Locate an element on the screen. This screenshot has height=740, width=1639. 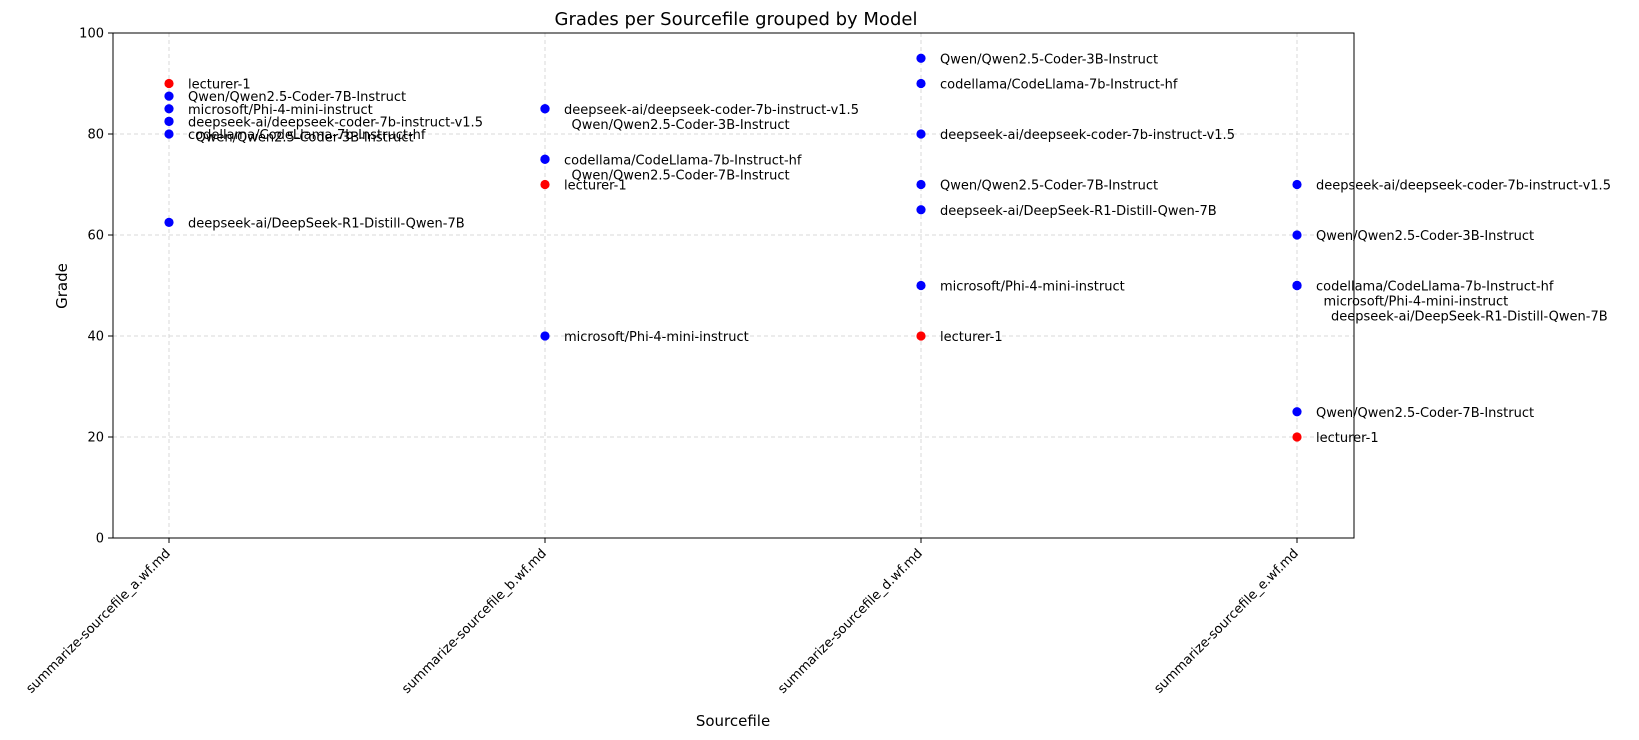
x-tick-label: summarize-sourcefile_a.wf.md is located at coordinates (98, 621).